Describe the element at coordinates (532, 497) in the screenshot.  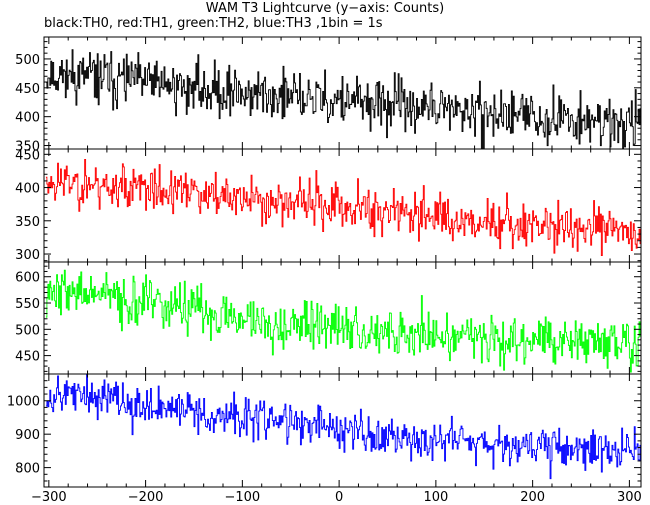
I see `x-tick-label: 200` at that location.